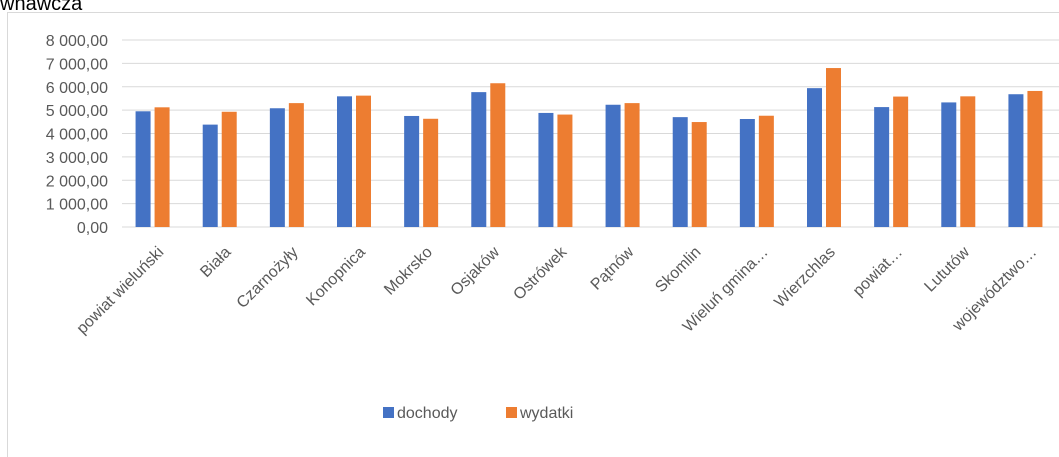 This screenshot has height=457, width=1059. Describe the element at coordinates (77, 111) in the screenshot. I see `y-tick-label: 5 000,00` at that location.